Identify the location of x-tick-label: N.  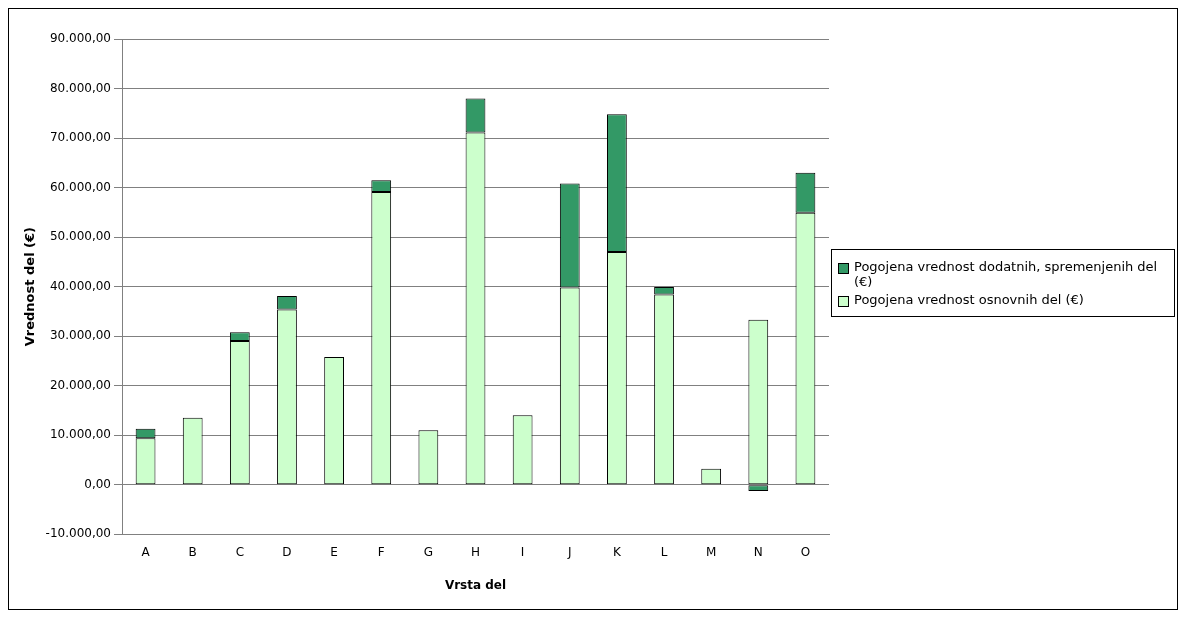
(758, 551).